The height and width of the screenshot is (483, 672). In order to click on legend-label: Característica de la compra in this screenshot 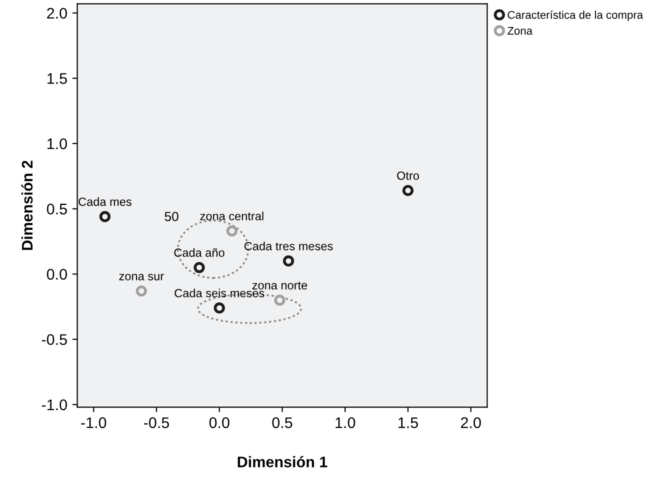, I will do `click(576, 16)`.